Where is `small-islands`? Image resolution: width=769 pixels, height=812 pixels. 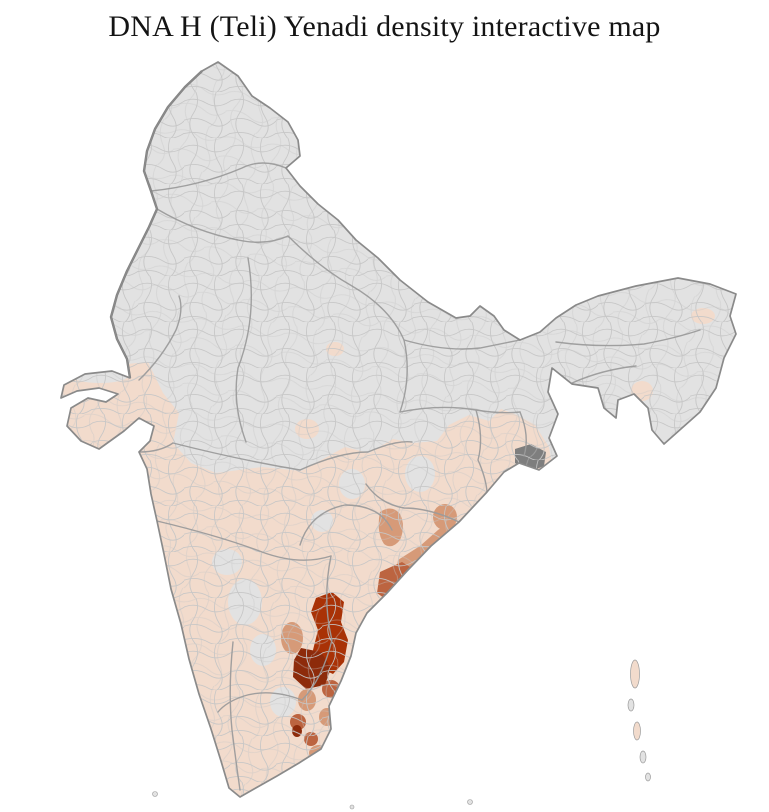
small-islands is located at coordinates (312, 800).